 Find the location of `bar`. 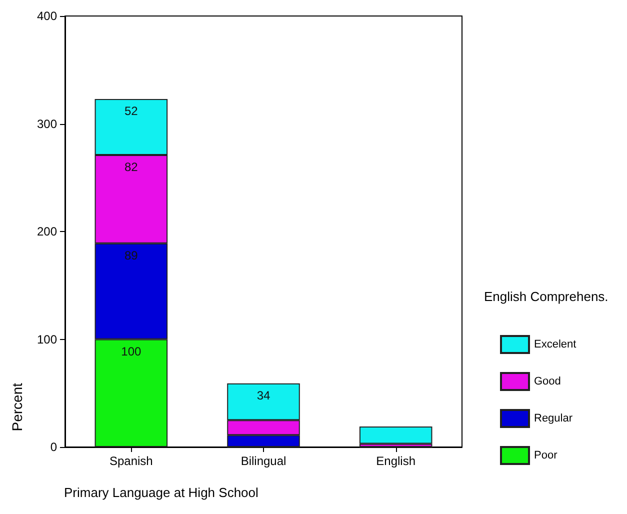

bar is located at coordinates (395, 435).